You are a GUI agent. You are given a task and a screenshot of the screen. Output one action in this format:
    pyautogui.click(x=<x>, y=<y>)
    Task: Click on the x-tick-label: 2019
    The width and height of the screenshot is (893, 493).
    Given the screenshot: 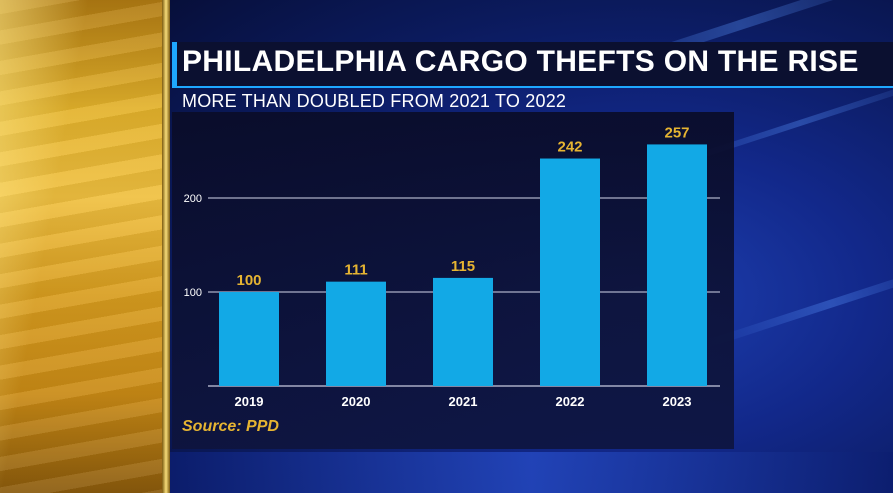 What is the action you would take?
    pyautogui.click(x=249, y=401)
    